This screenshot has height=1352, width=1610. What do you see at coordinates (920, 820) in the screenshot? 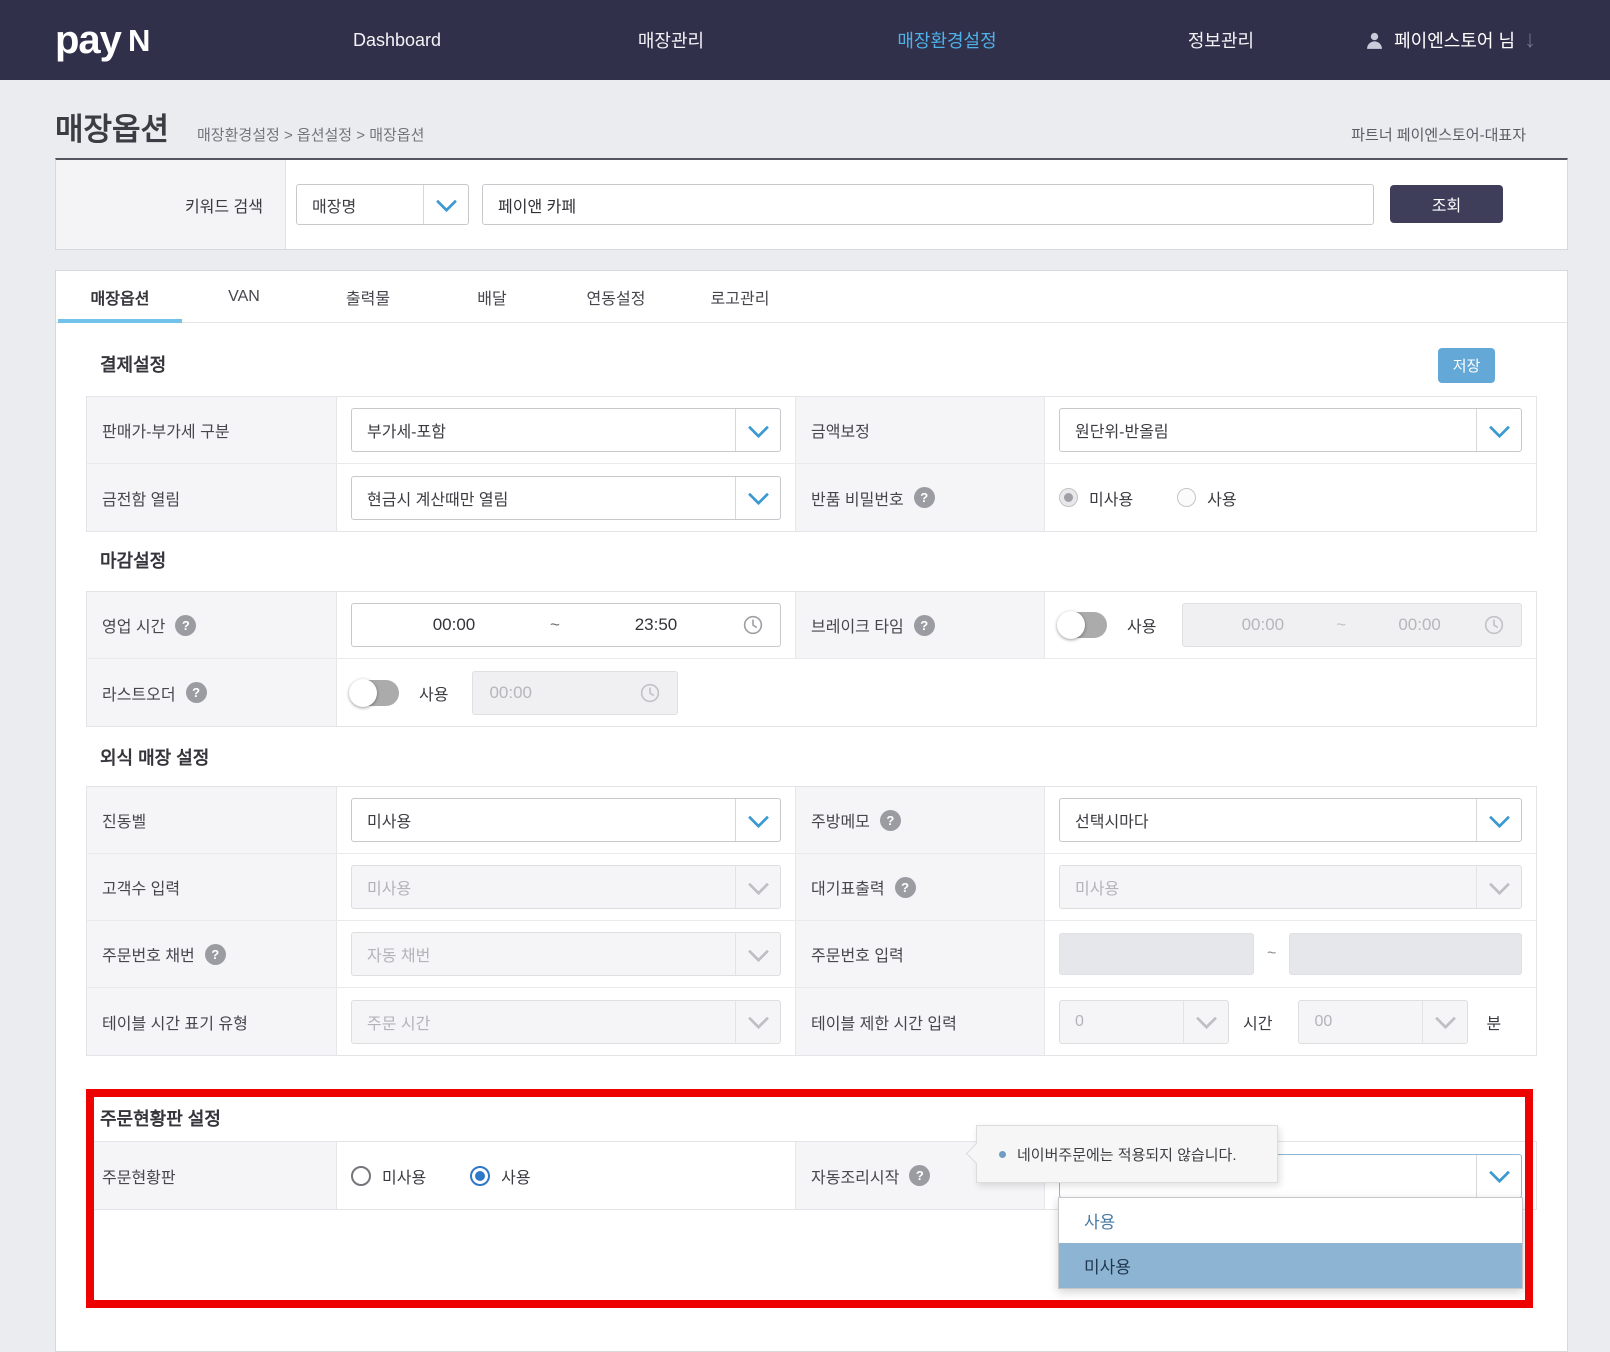
I see `kitchen-memo-label: 주방메모` at bounding box center [920, 820].